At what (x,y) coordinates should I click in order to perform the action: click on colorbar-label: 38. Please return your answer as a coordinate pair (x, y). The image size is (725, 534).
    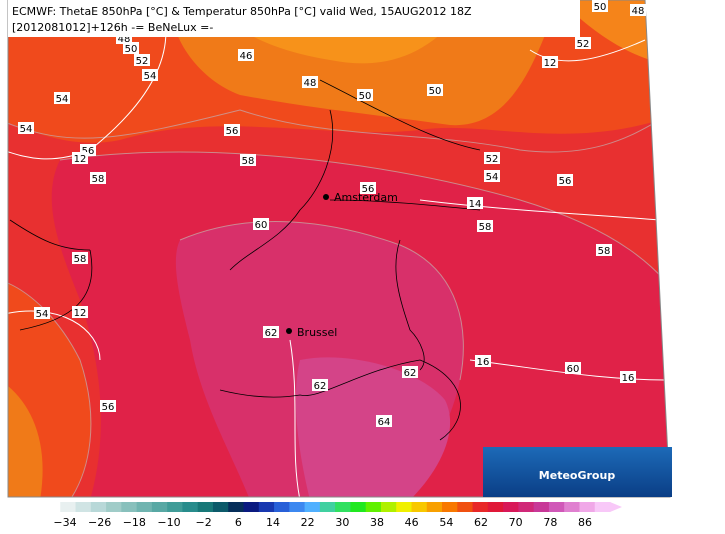
    Looking at the image, I should click on (377, 522).